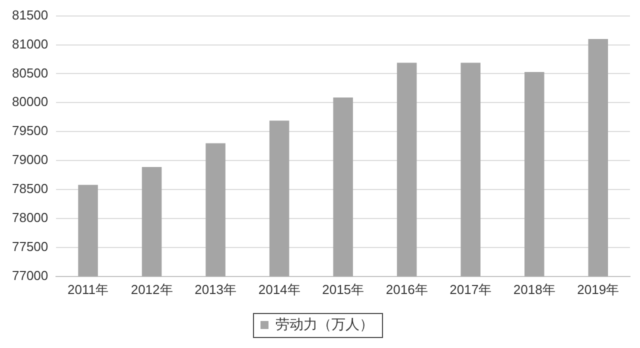 The image size is (640, 348). What do you see at coordinates (343, 289) in the screenshot?
I see `x-tick-label: 2015年` at bounding box center [343, 289].